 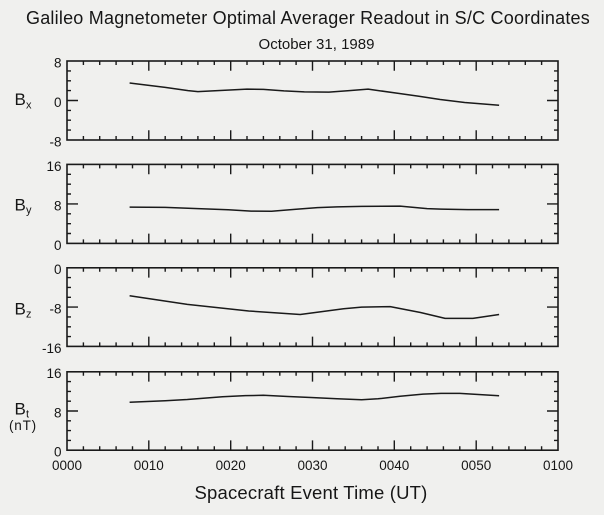 What do you see at coordinates (312, 465) in the screenshot?
I see `svg-text: 0030` at bounding box center [312, 465].